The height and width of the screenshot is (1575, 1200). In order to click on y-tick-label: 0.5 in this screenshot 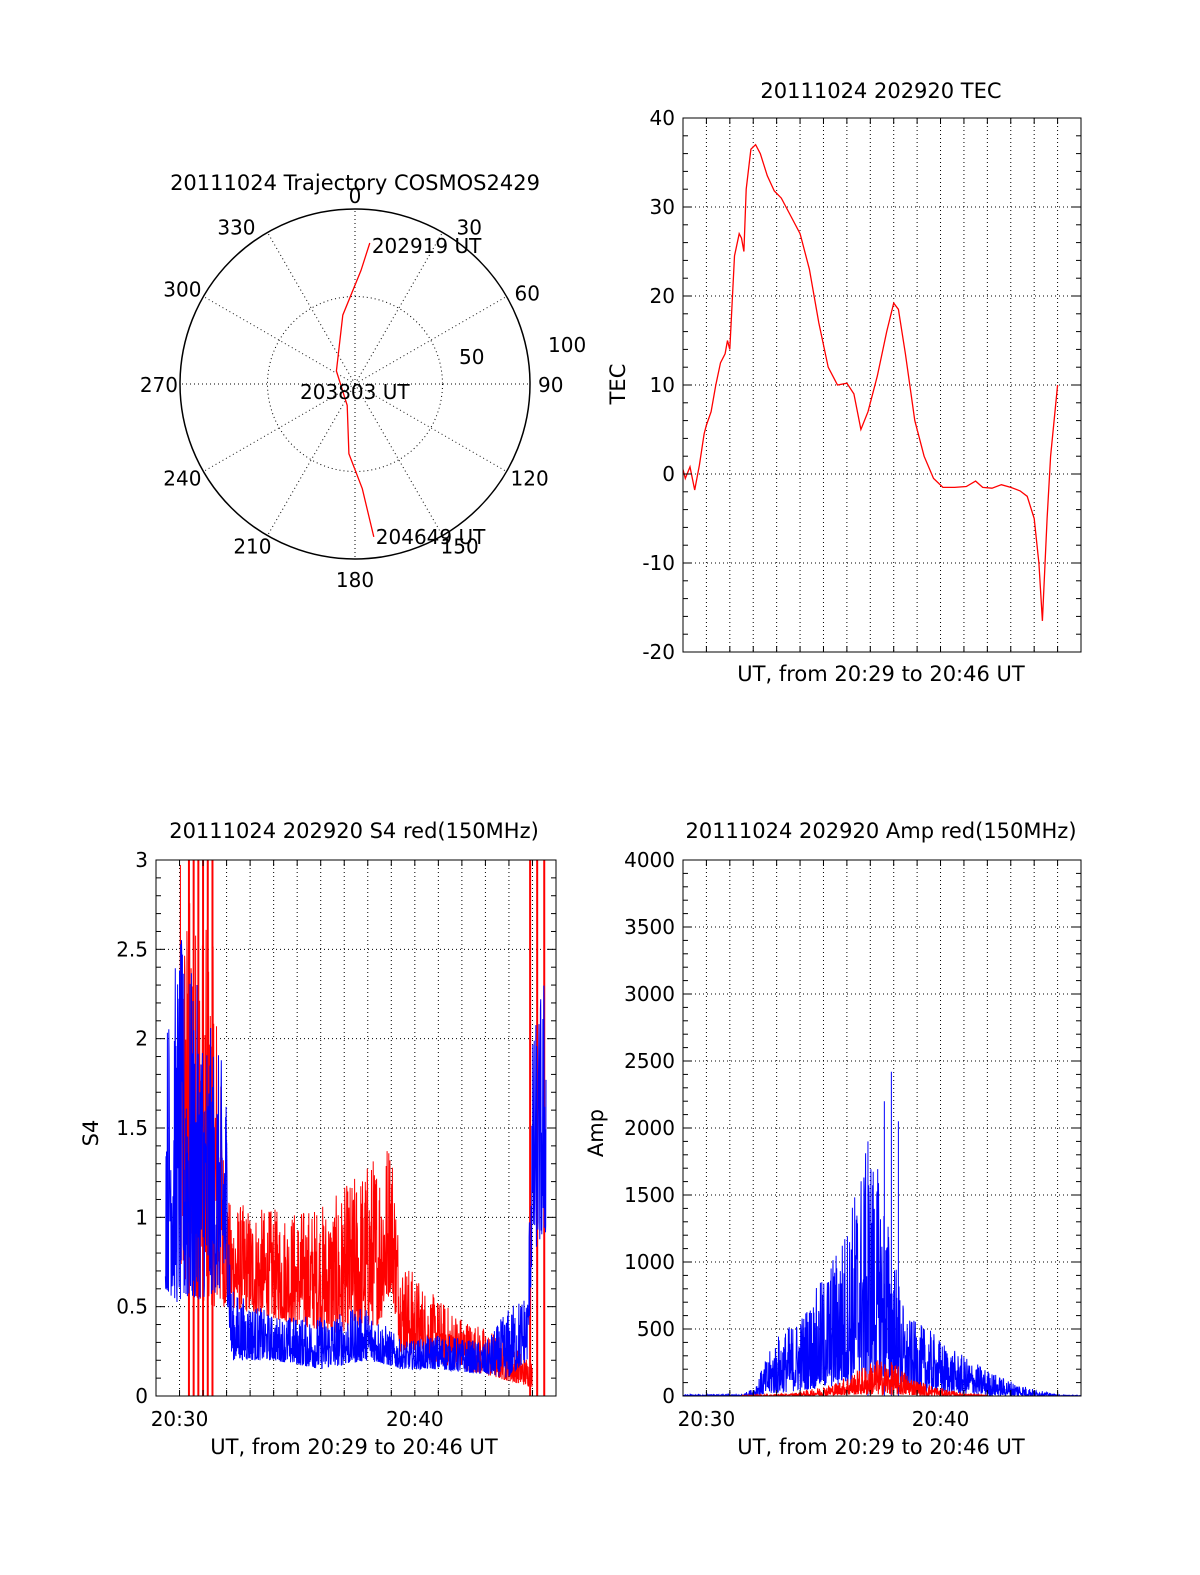, I will do `click(132, 1307)`.